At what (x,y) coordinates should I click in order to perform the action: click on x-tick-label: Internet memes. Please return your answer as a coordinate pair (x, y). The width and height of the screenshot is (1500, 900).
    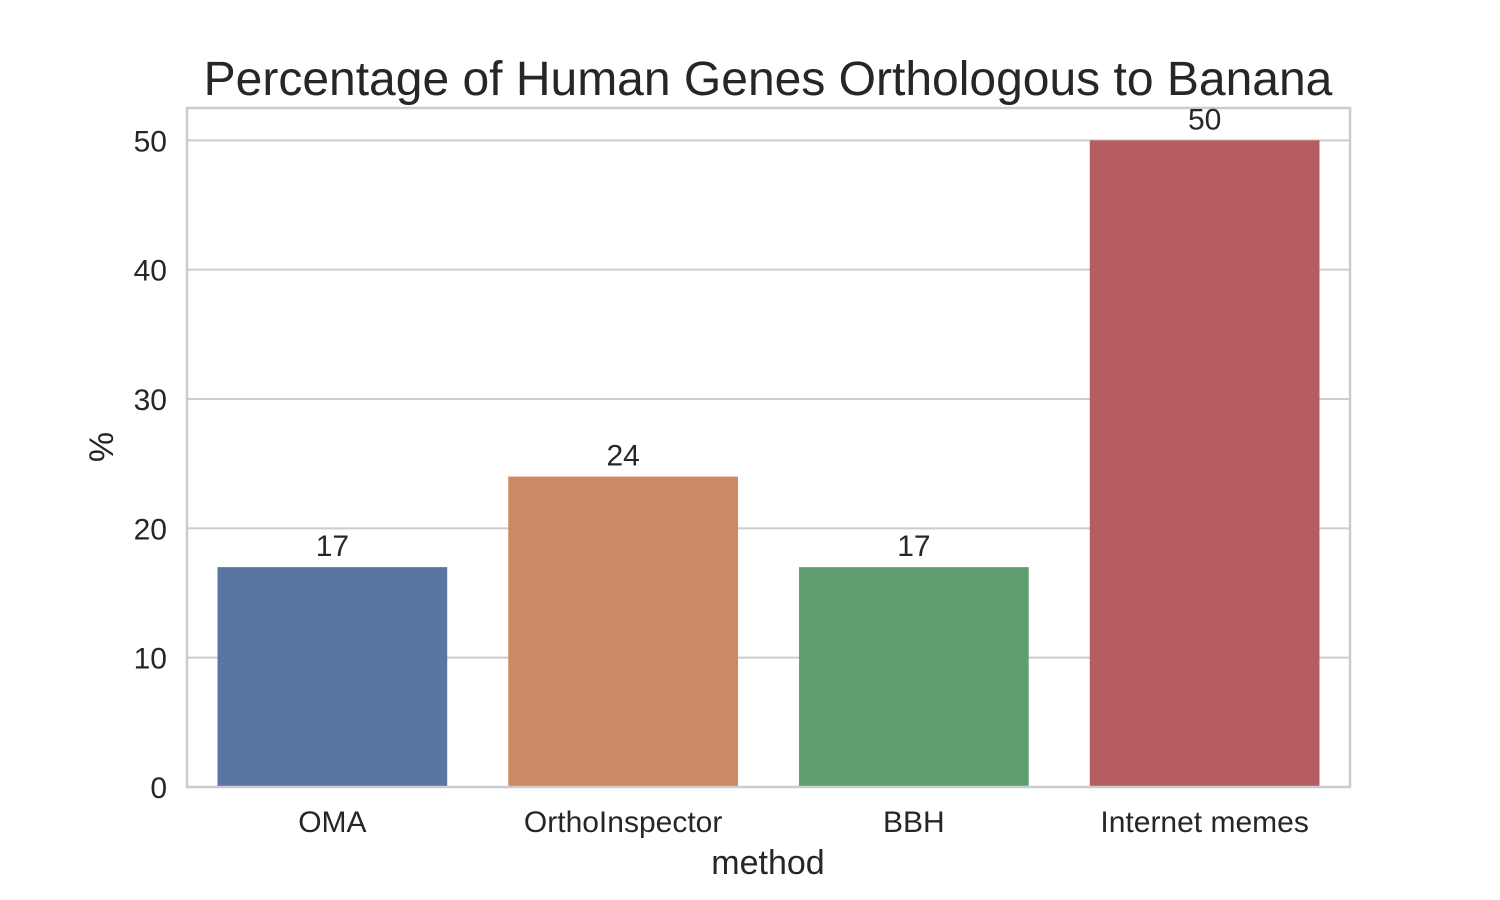
    Looking at the image, I should click on (1204, 822).